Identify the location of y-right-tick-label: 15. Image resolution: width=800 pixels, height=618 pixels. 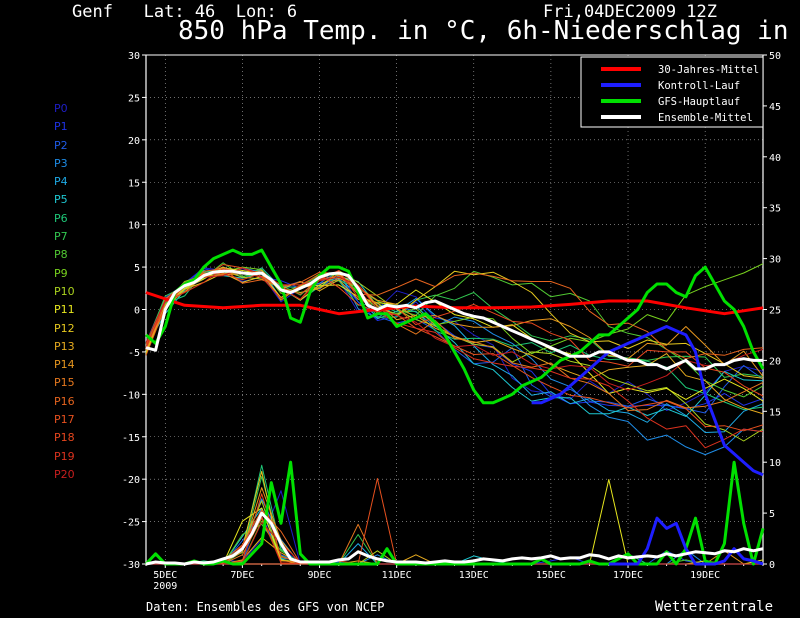
(775, 412).